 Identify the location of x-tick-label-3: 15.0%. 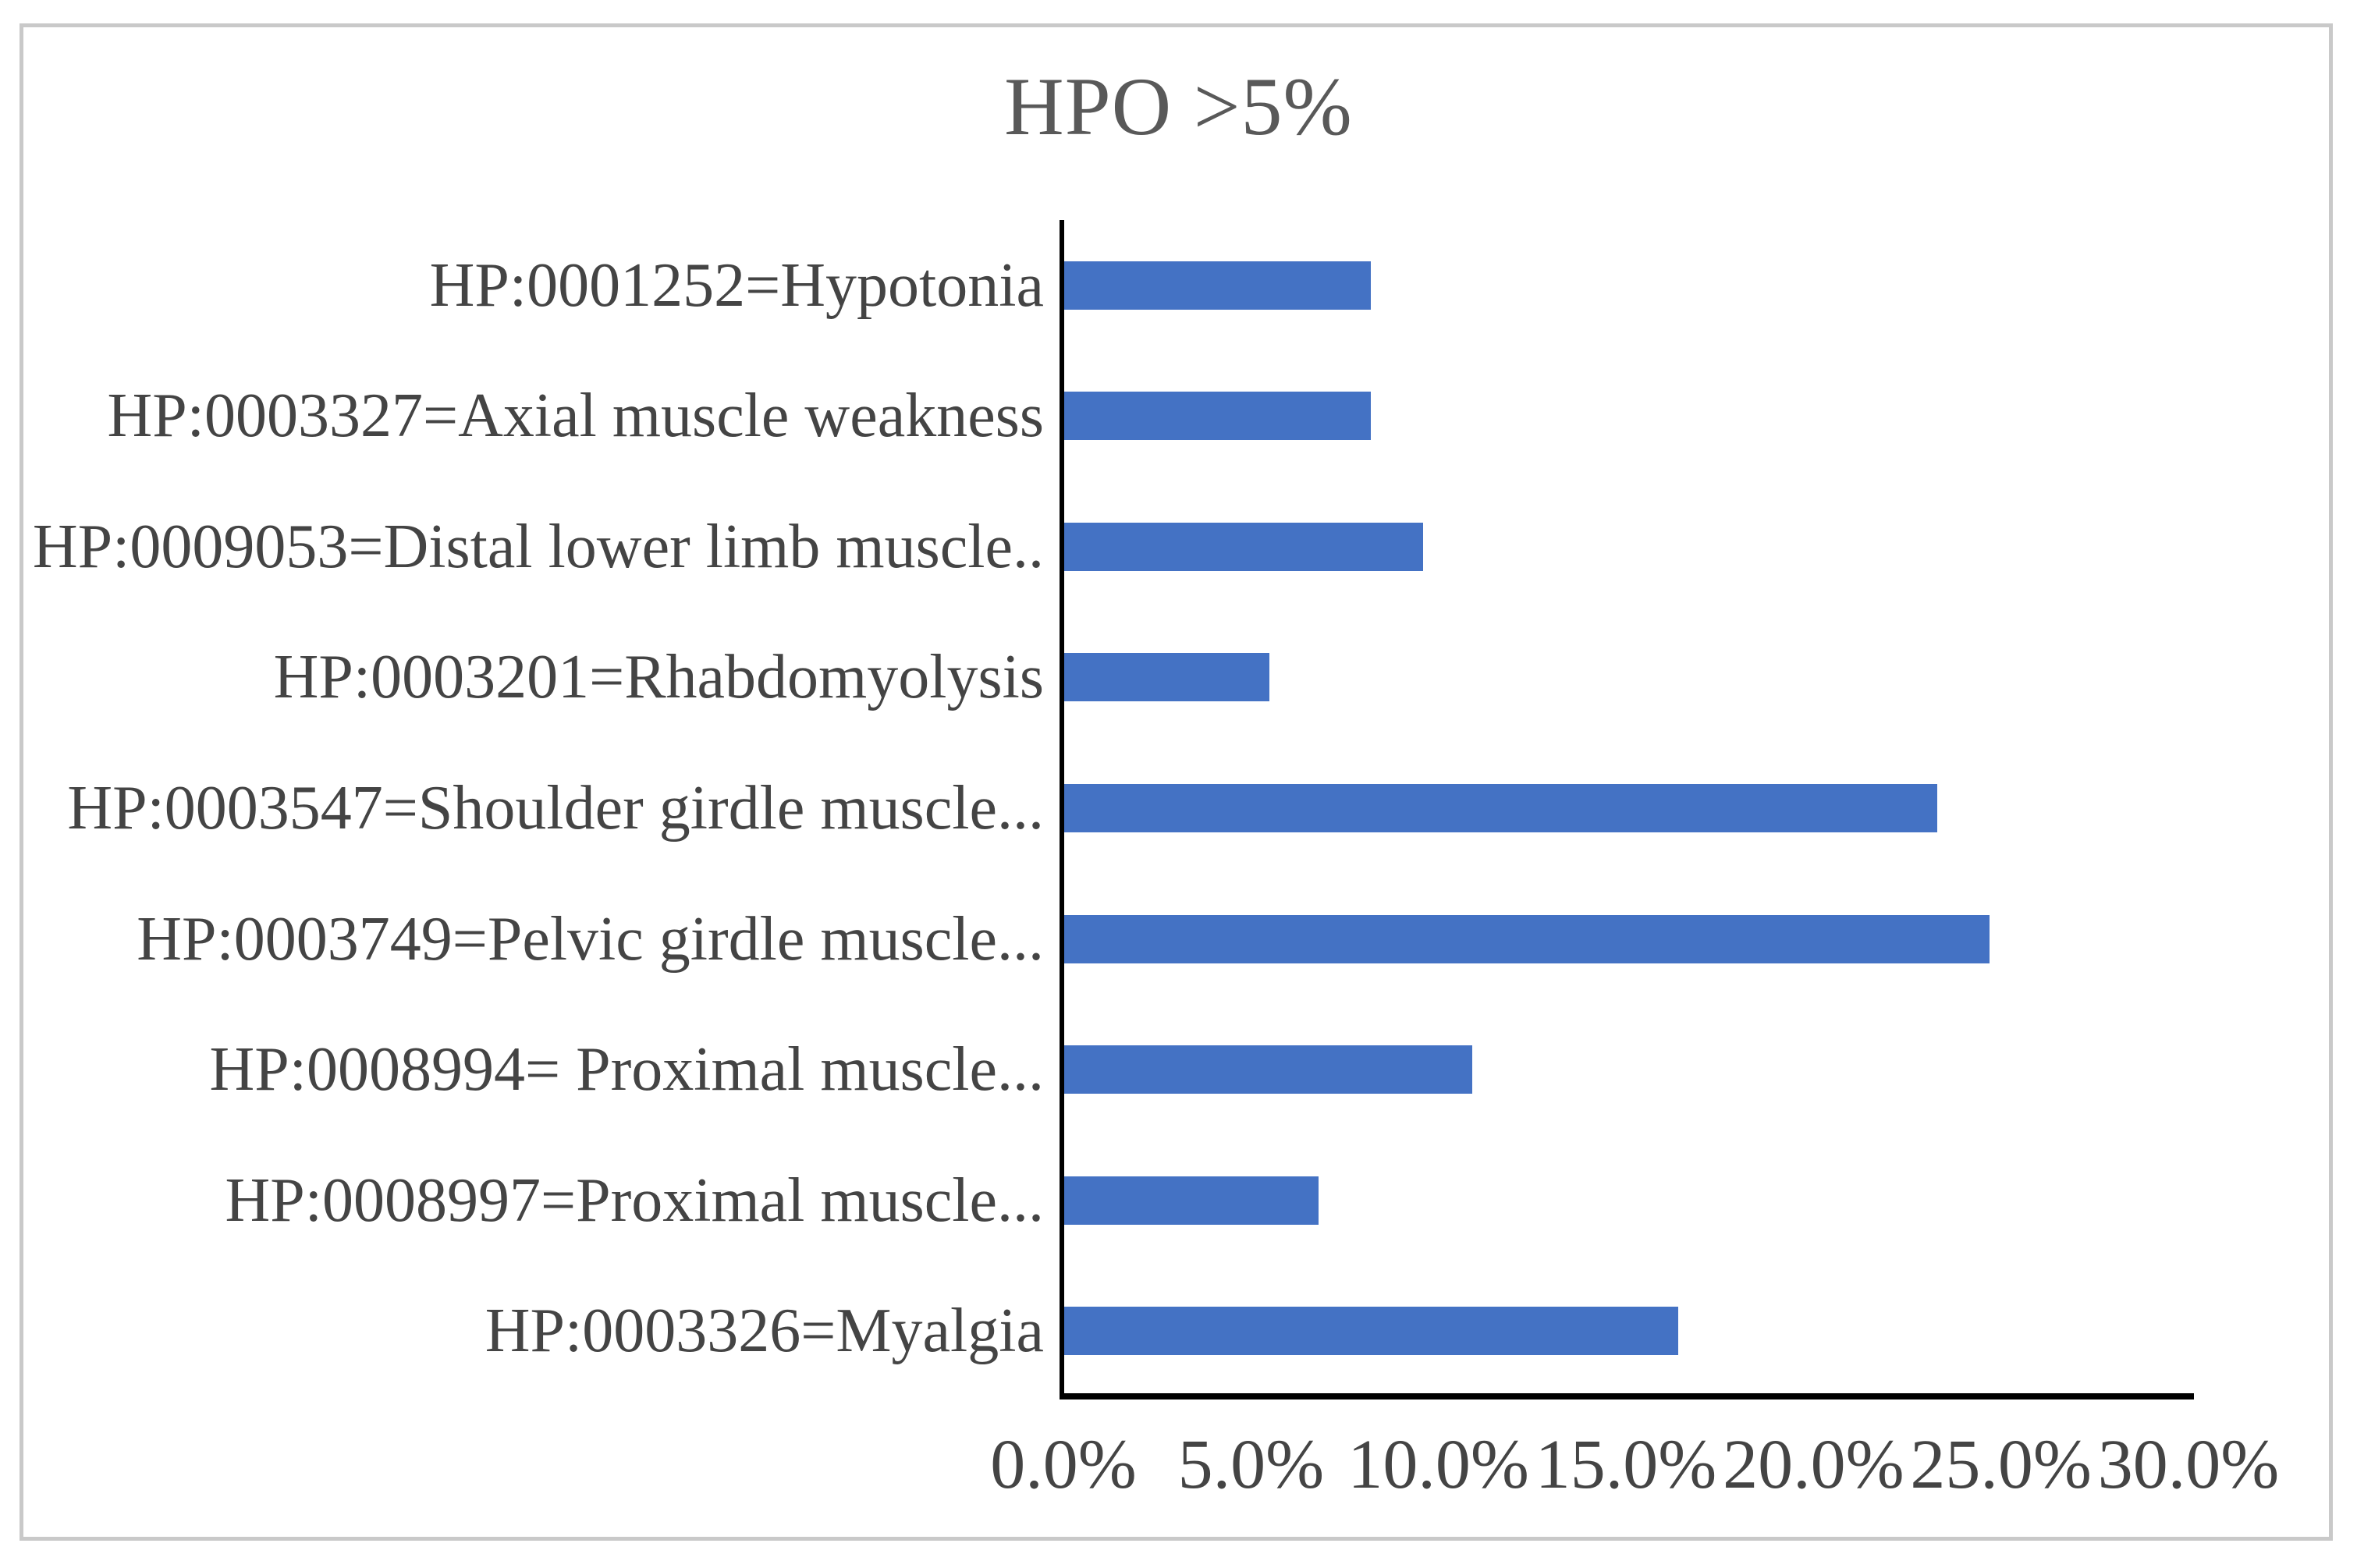
(1626, 1464).